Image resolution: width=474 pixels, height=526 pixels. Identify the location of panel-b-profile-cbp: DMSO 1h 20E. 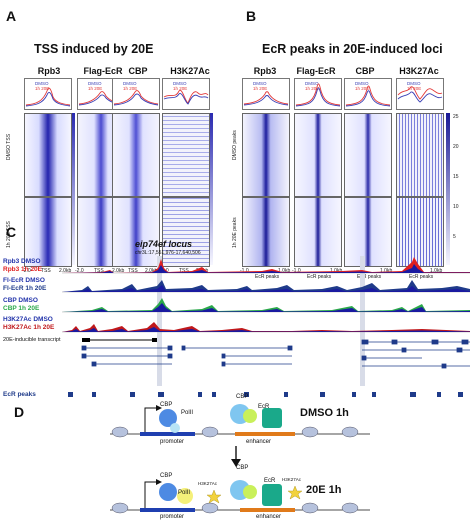
(368, 94).